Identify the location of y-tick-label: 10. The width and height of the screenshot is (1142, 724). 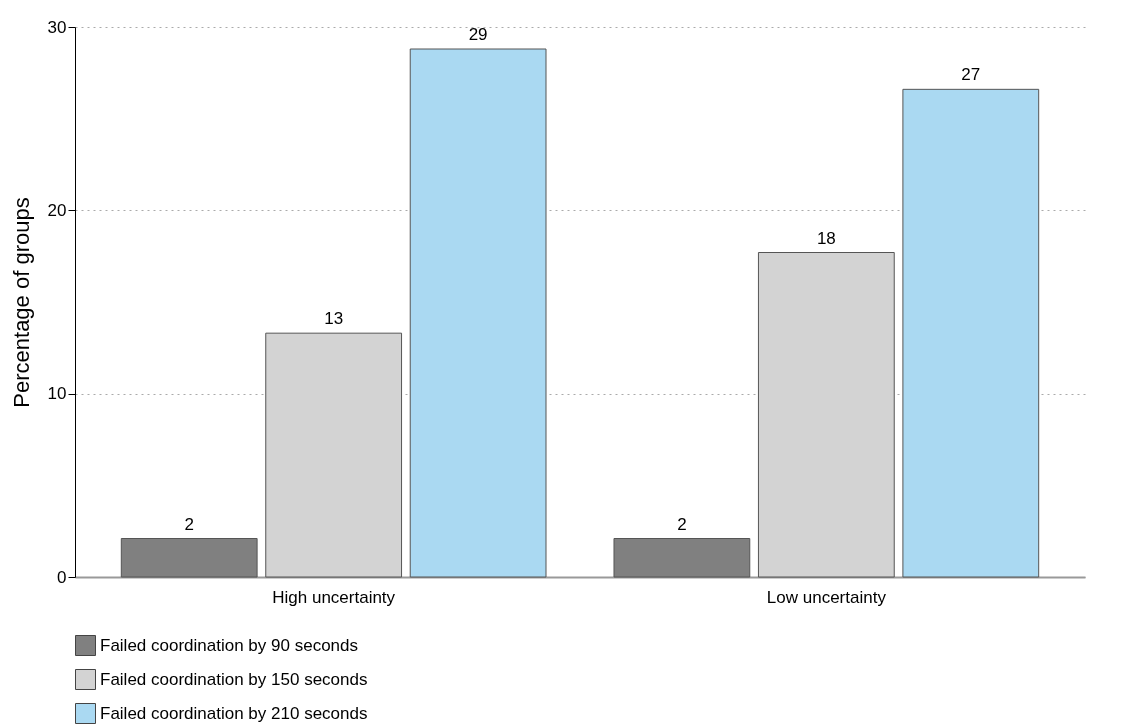
(57, 394).